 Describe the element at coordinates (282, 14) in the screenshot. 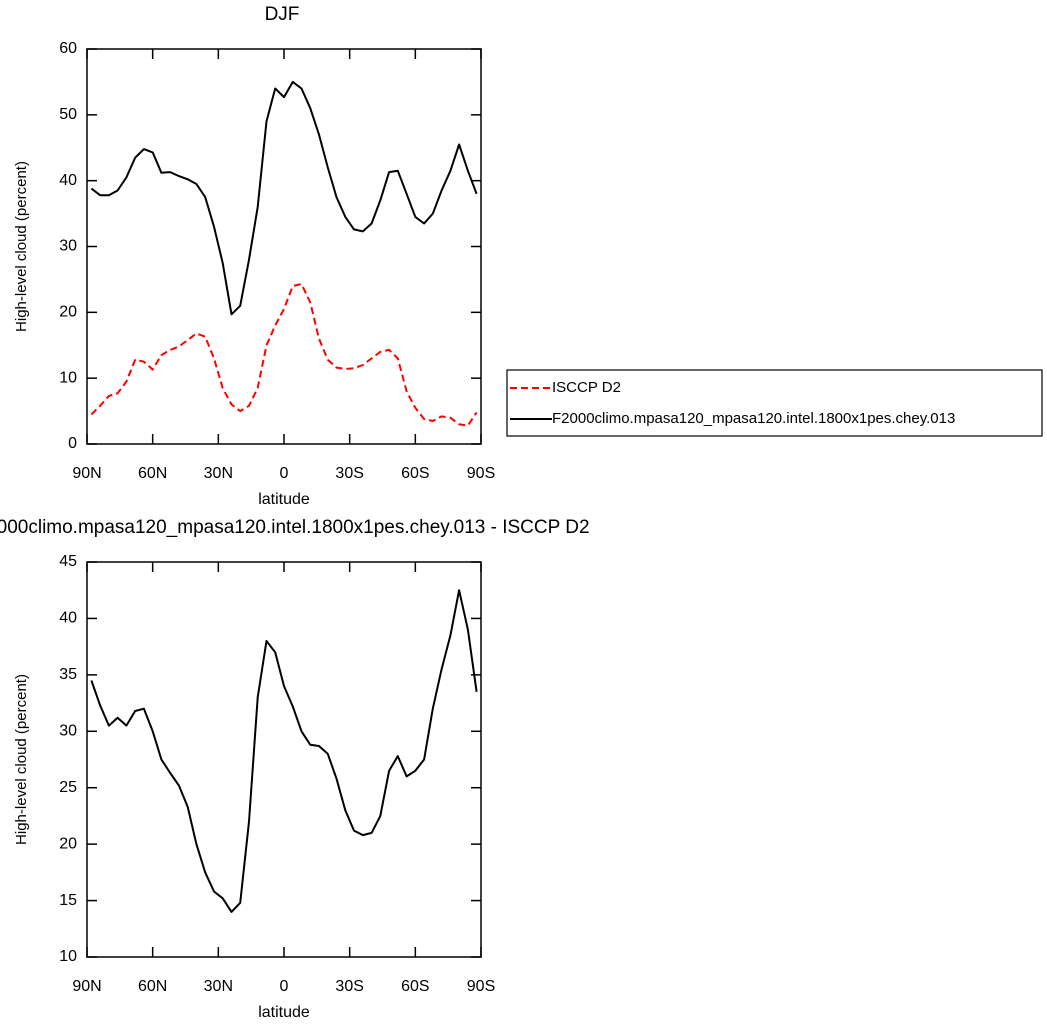

I see `chart-title: DJF` at that location.